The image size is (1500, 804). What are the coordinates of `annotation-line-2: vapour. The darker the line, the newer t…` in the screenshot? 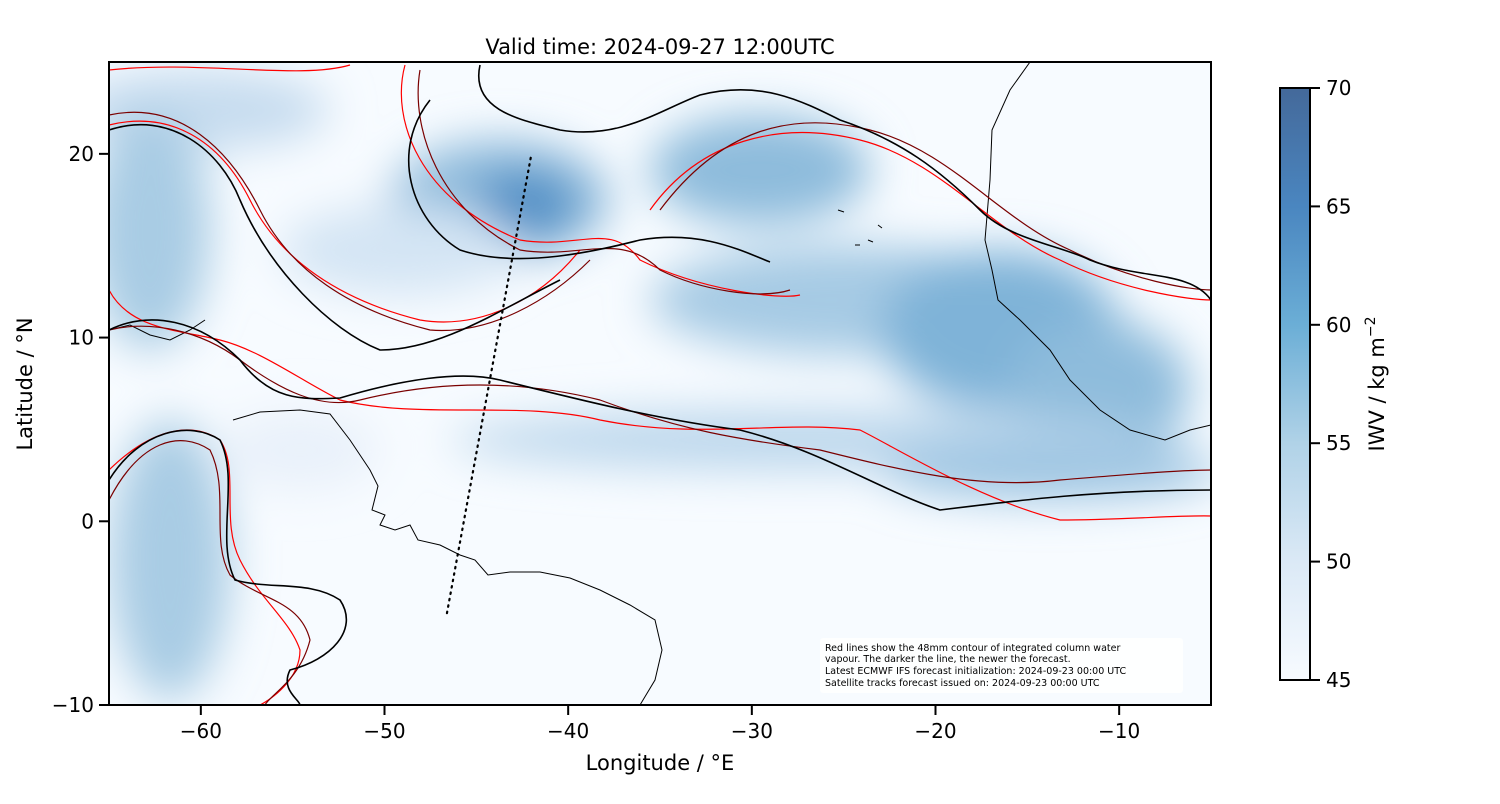 It's located at (948, 659).